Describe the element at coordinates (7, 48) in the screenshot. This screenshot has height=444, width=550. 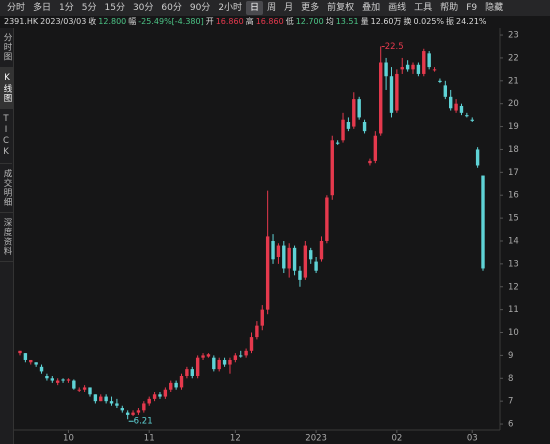
I see `side-tab: 分时图` at that location.